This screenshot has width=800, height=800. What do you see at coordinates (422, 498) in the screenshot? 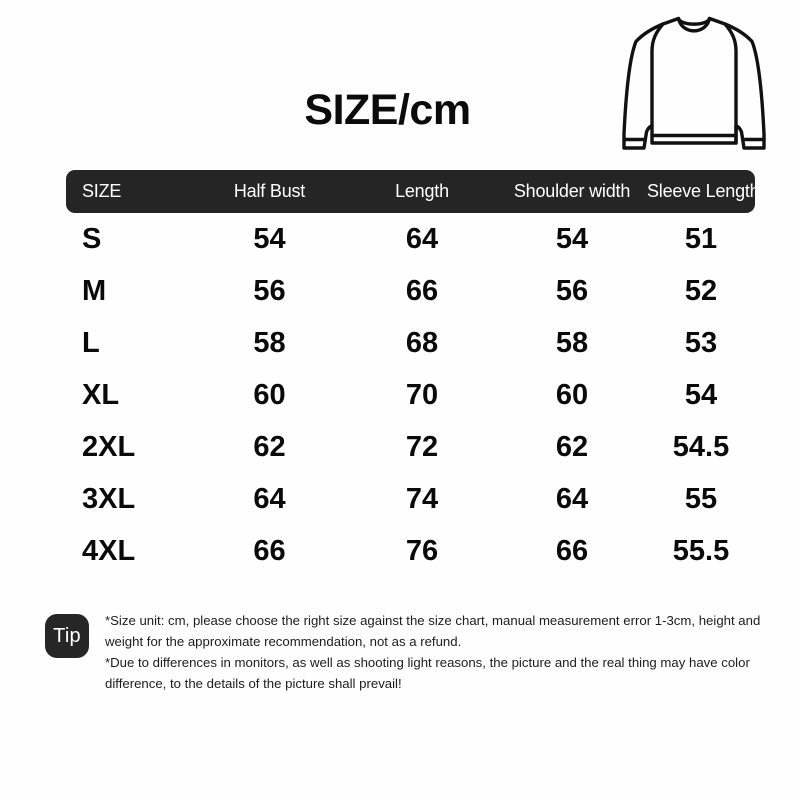
I see `cell-length: 74` at bounding box center [422, 498].